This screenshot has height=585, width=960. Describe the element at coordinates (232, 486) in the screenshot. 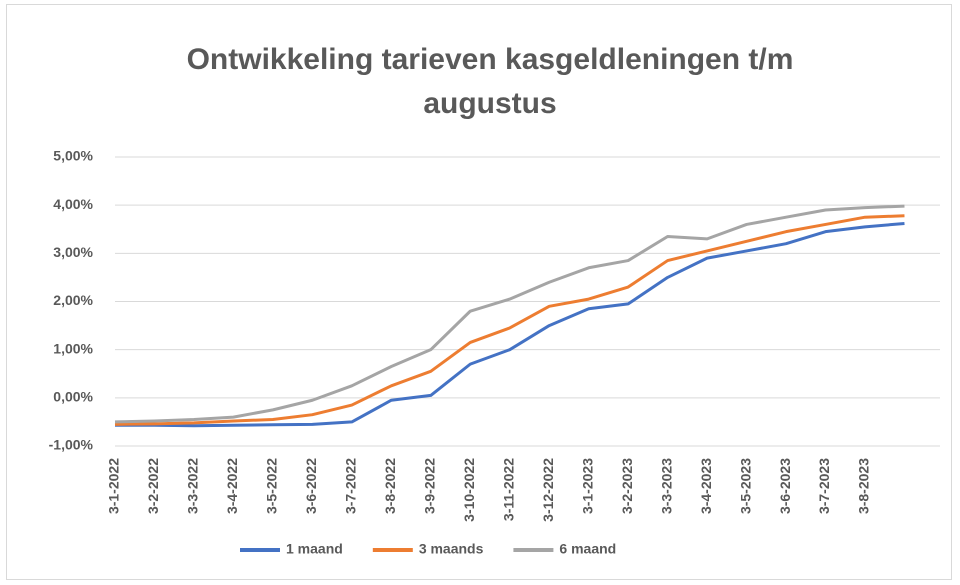

I see `x-tick-label: 3-4-2022` at that location.